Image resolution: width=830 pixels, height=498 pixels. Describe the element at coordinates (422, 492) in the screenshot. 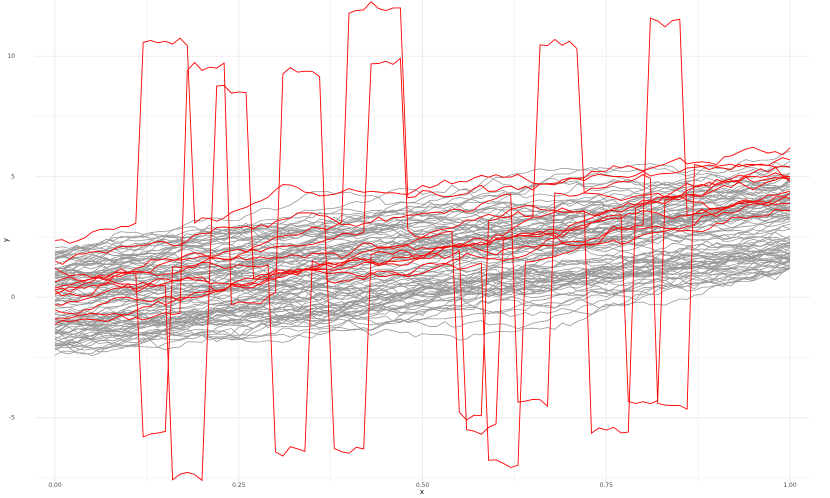

I see `x-axis-title: x` at that location.